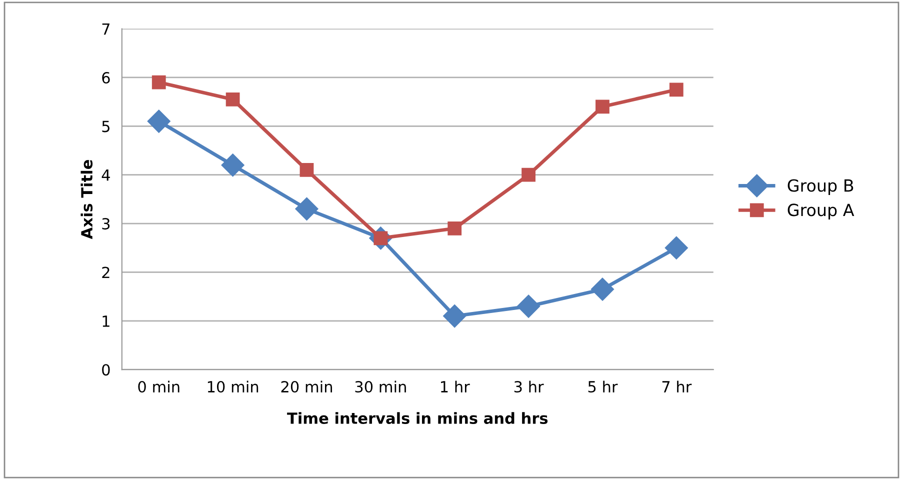 This screenshot has height=480, width=903. What do you see at coordinates (106, 126) in the screenshot?
I see `y-tick-label: 5` at bounding box center [106, 126].